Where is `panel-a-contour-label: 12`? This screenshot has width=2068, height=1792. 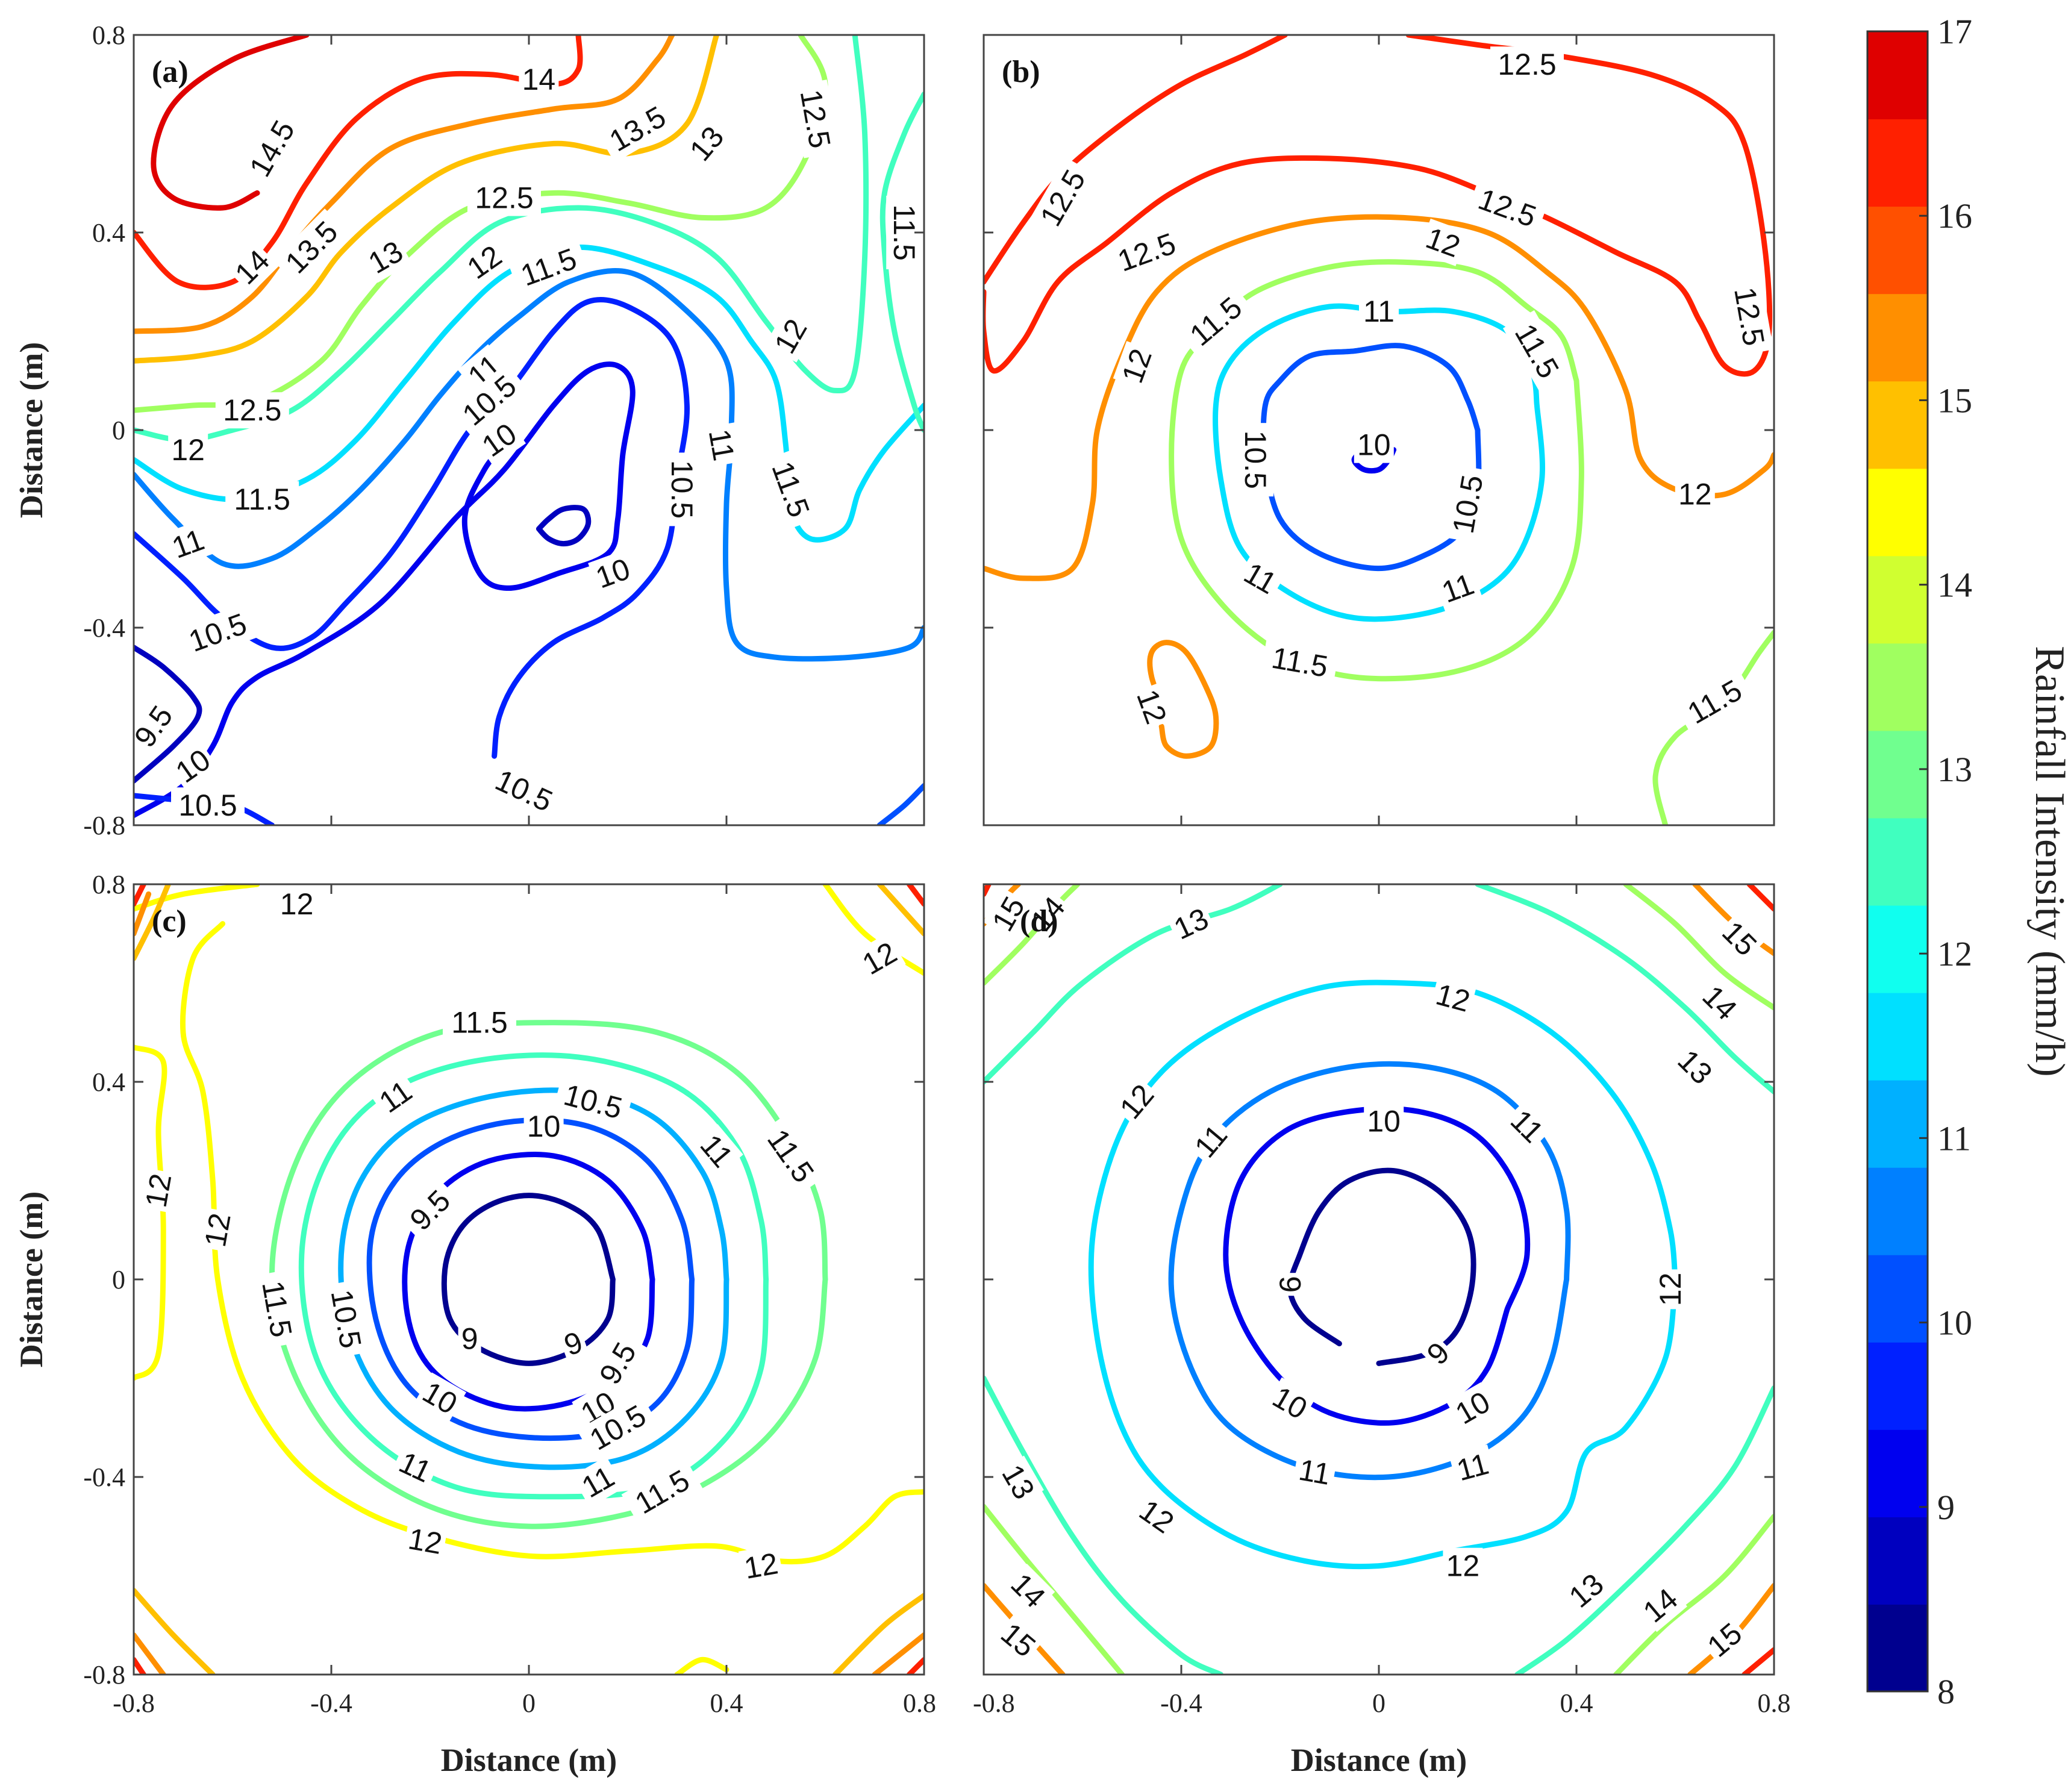
panel-a-contour-label: 12 is located at coordinates (188, 450).